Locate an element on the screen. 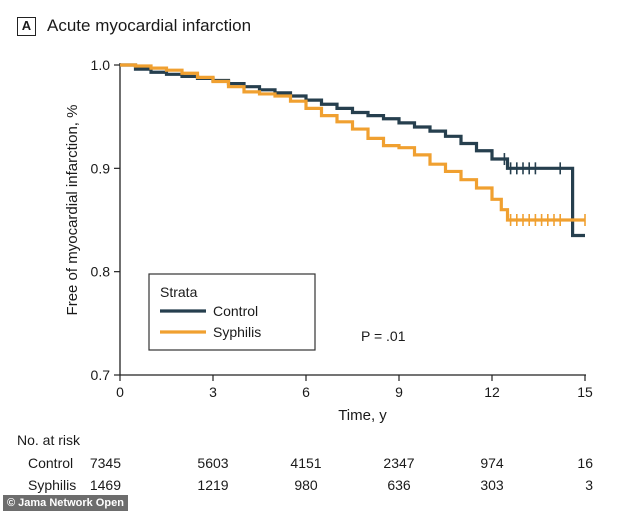 The height and width of the screenshot is (514, 634). legend: Strata Control Syphilis is located at coordinates (232, 312).